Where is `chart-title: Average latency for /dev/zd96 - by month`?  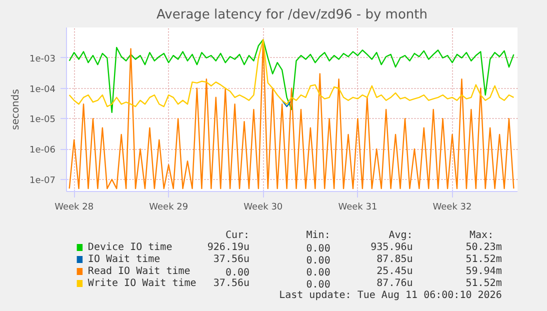 chart-title: Average latency for /dev/zd96 - by month is located at coordinates (292, 15).